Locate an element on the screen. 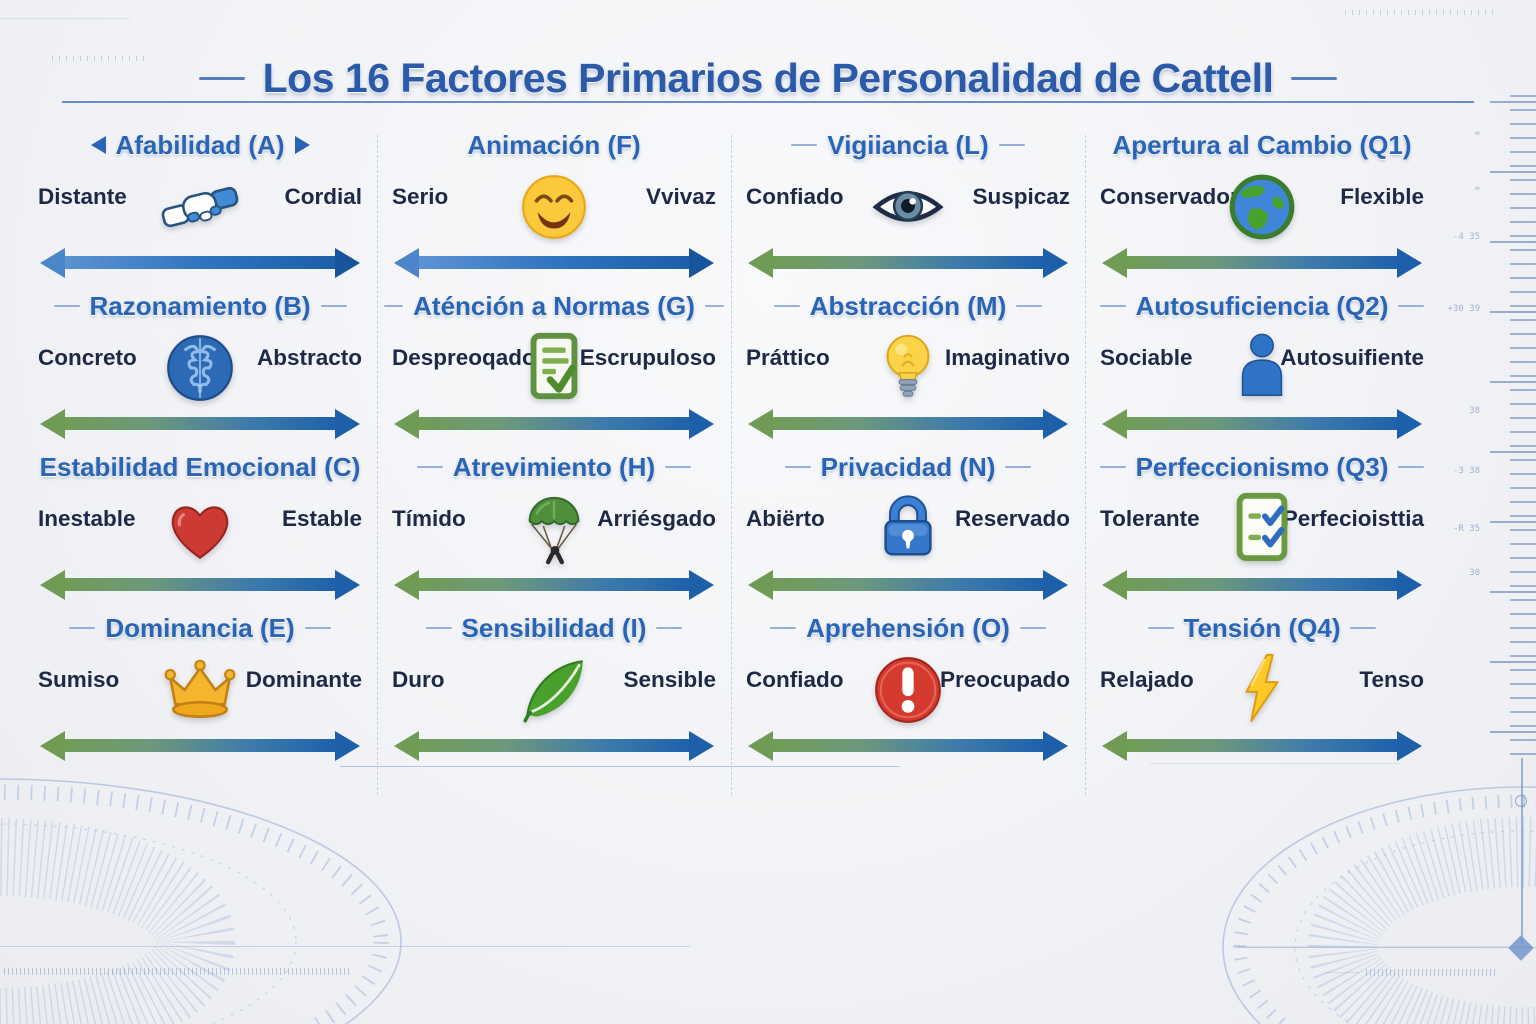  bipolar-scale: Inestable Estable is located at coordinates (200, 547).